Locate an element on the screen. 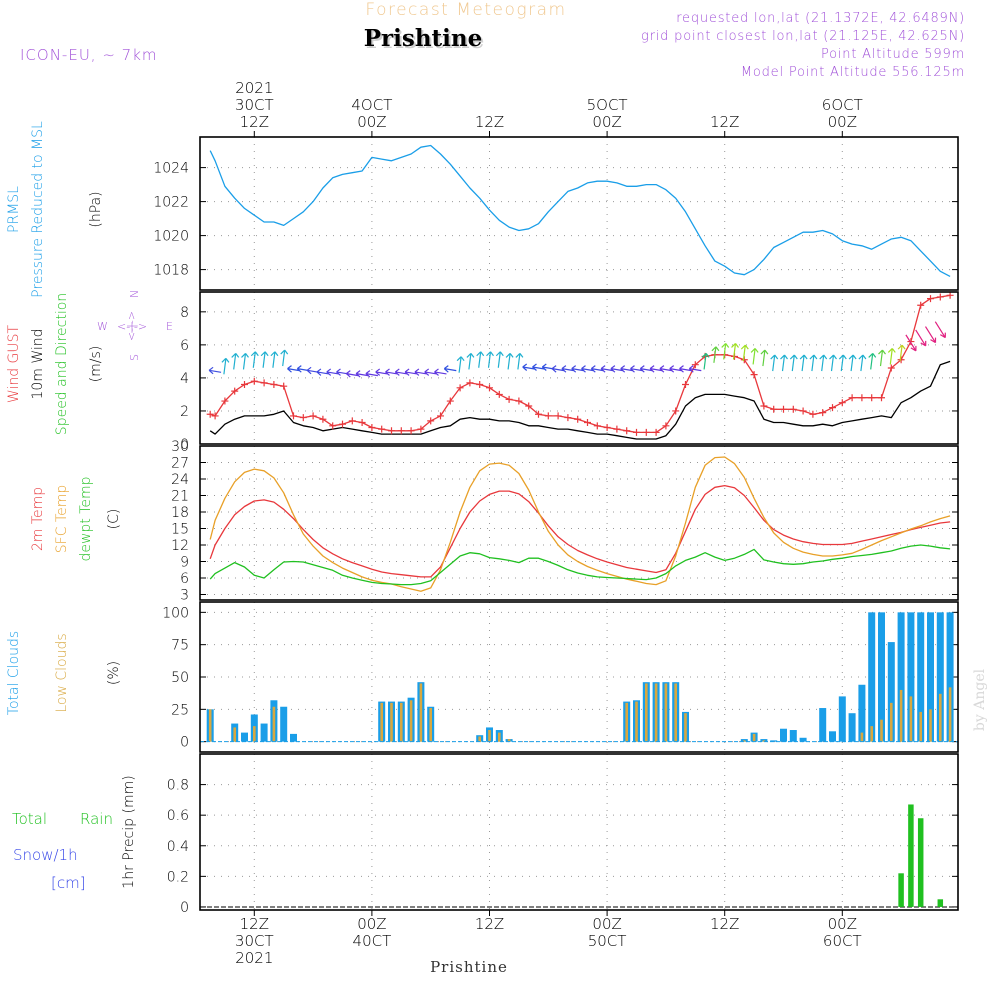 The image size is (1000, 1000). compass-n: N is located at coordinates (134, 294).